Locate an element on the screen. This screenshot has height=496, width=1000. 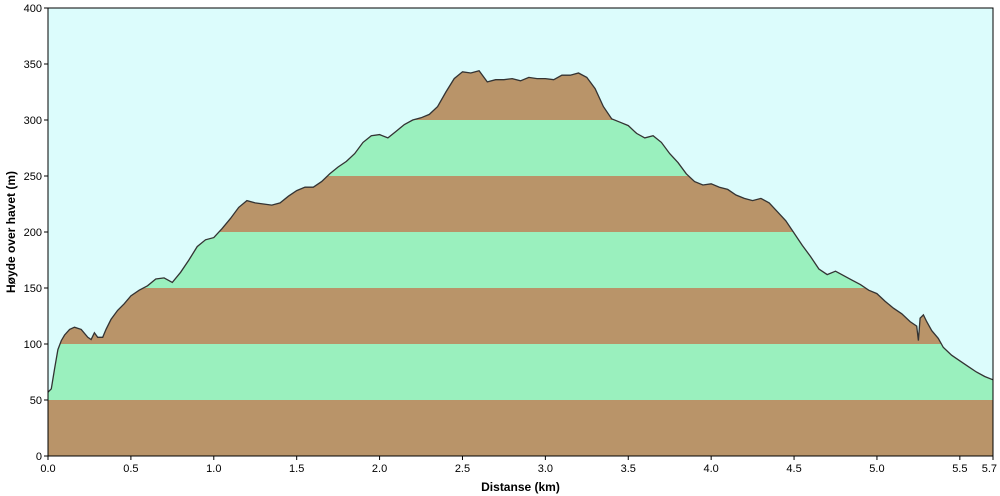
y-tick-label: 200 is located at coordinates (33, 233).